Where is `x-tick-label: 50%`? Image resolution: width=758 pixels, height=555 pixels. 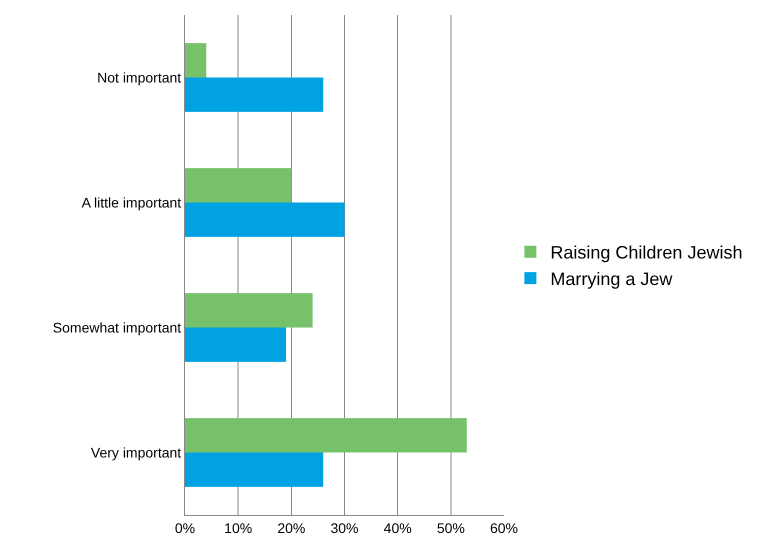 x-tick-label: 50% is located at coordinates (450, 528).